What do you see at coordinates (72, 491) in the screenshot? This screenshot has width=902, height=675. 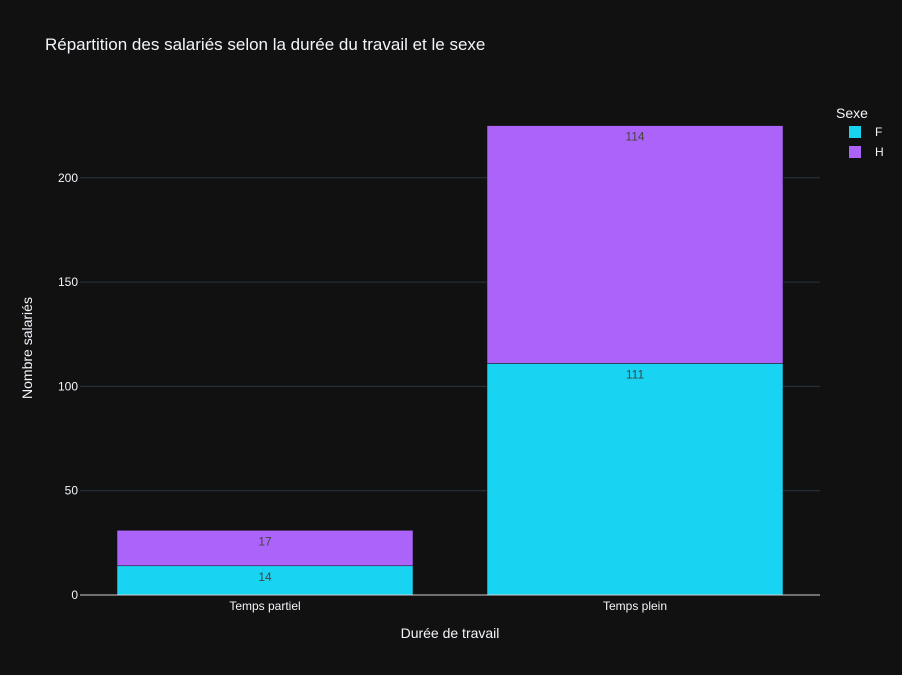 I see `y-tick-label-50: 50` at bounding box center [72, 491].